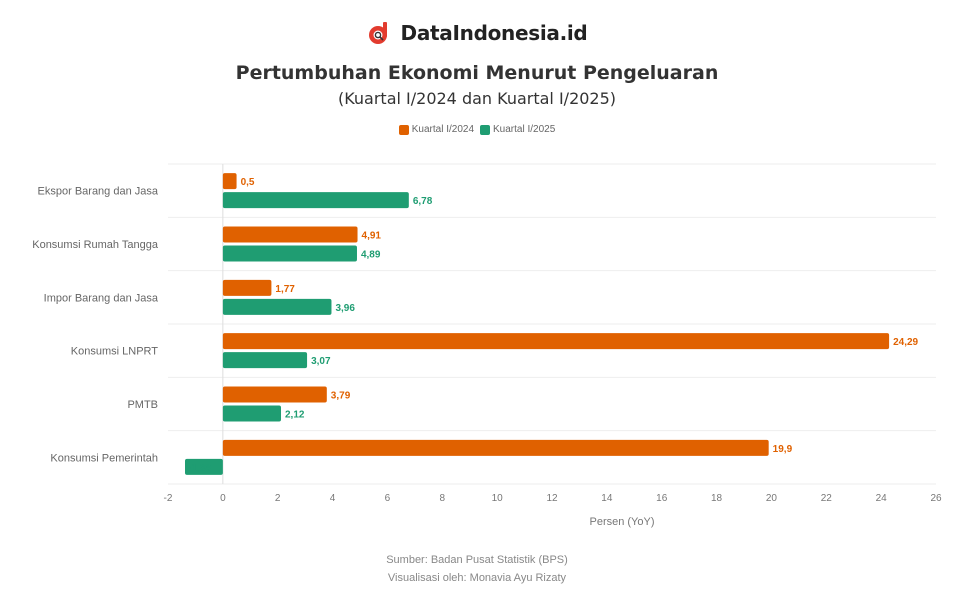  I want to click on data-label: -1,38, so click(199, 468).